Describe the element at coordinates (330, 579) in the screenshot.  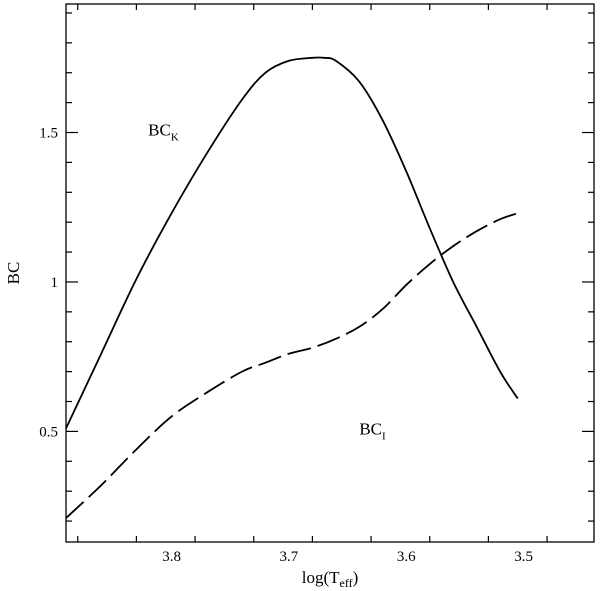
I see `x-axis-label: log(Teff)` at that location.